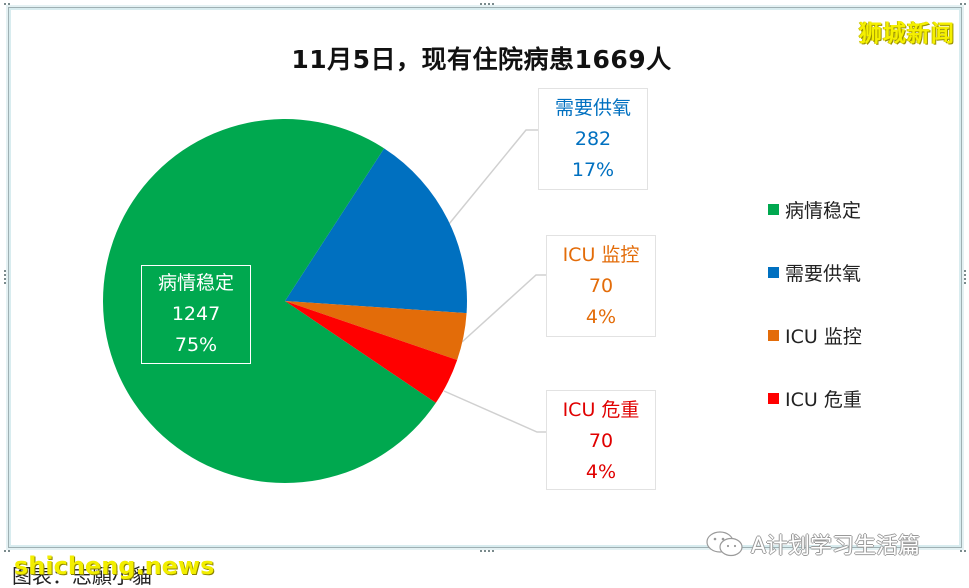 This screenshot has width=969, height=588. What do you see at coordinates (376, 231) in the screenshot?
I see `pie-slice-oxygen` at bounding box center [376, 231].